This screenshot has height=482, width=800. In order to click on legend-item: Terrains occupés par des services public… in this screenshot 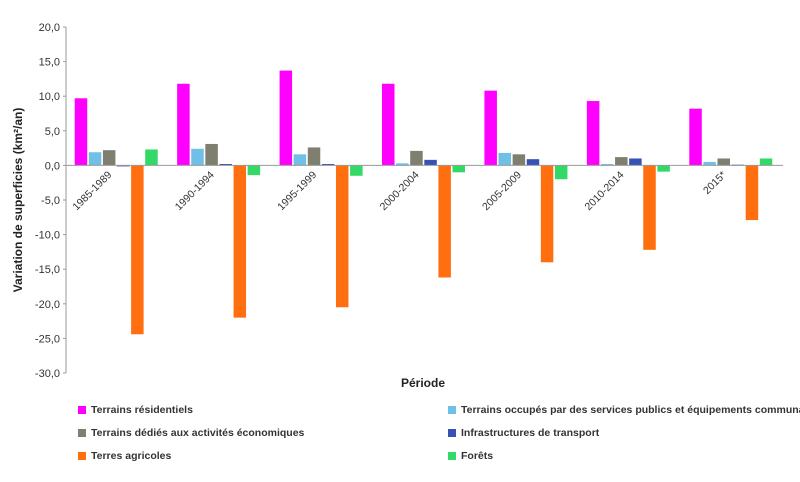, I will do `click(624, 410)`.